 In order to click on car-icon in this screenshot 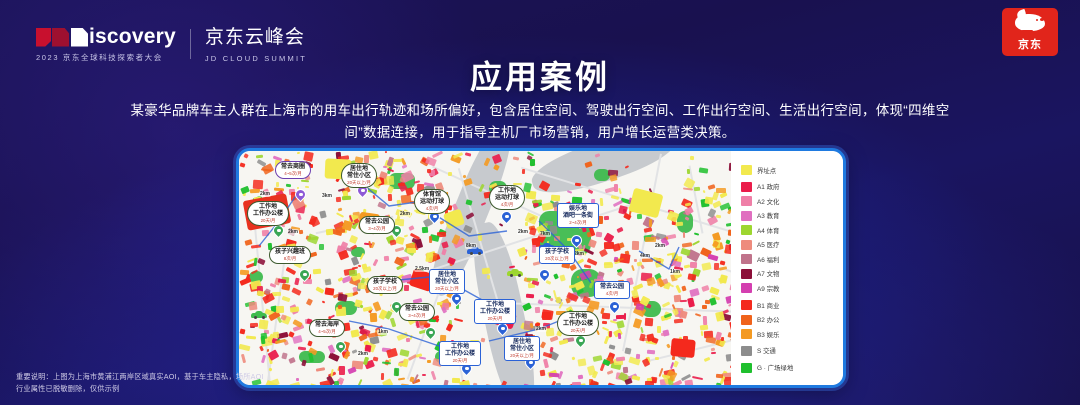, I will do `click(259, 315)`.